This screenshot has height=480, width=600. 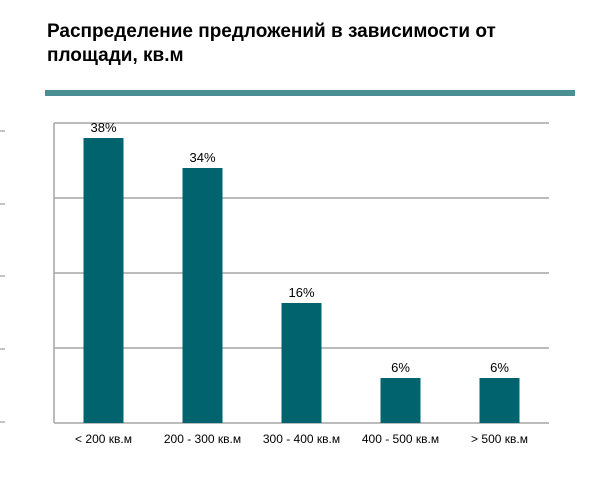 What do you see at coordinates (301, 439) in the screenshot?
I see `x-tick-label: 300 - 400 кв.м` at bounding box center [301, 439].